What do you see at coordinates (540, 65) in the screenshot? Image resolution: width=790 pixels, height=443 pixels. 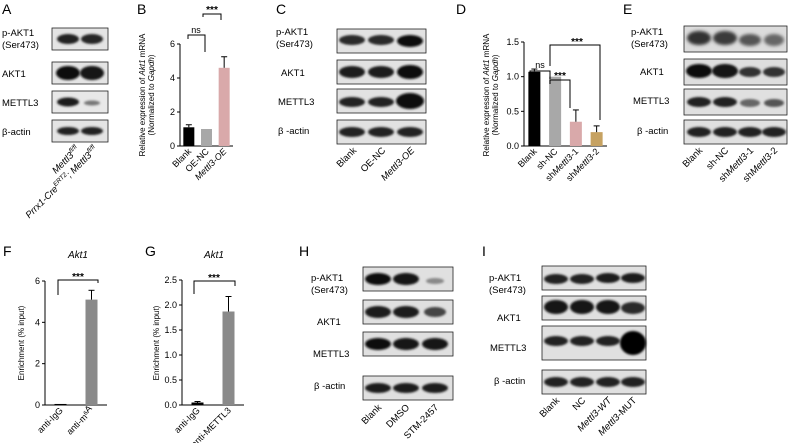 I see `sig-ns-d: ns` at bounding box center [540, 65].